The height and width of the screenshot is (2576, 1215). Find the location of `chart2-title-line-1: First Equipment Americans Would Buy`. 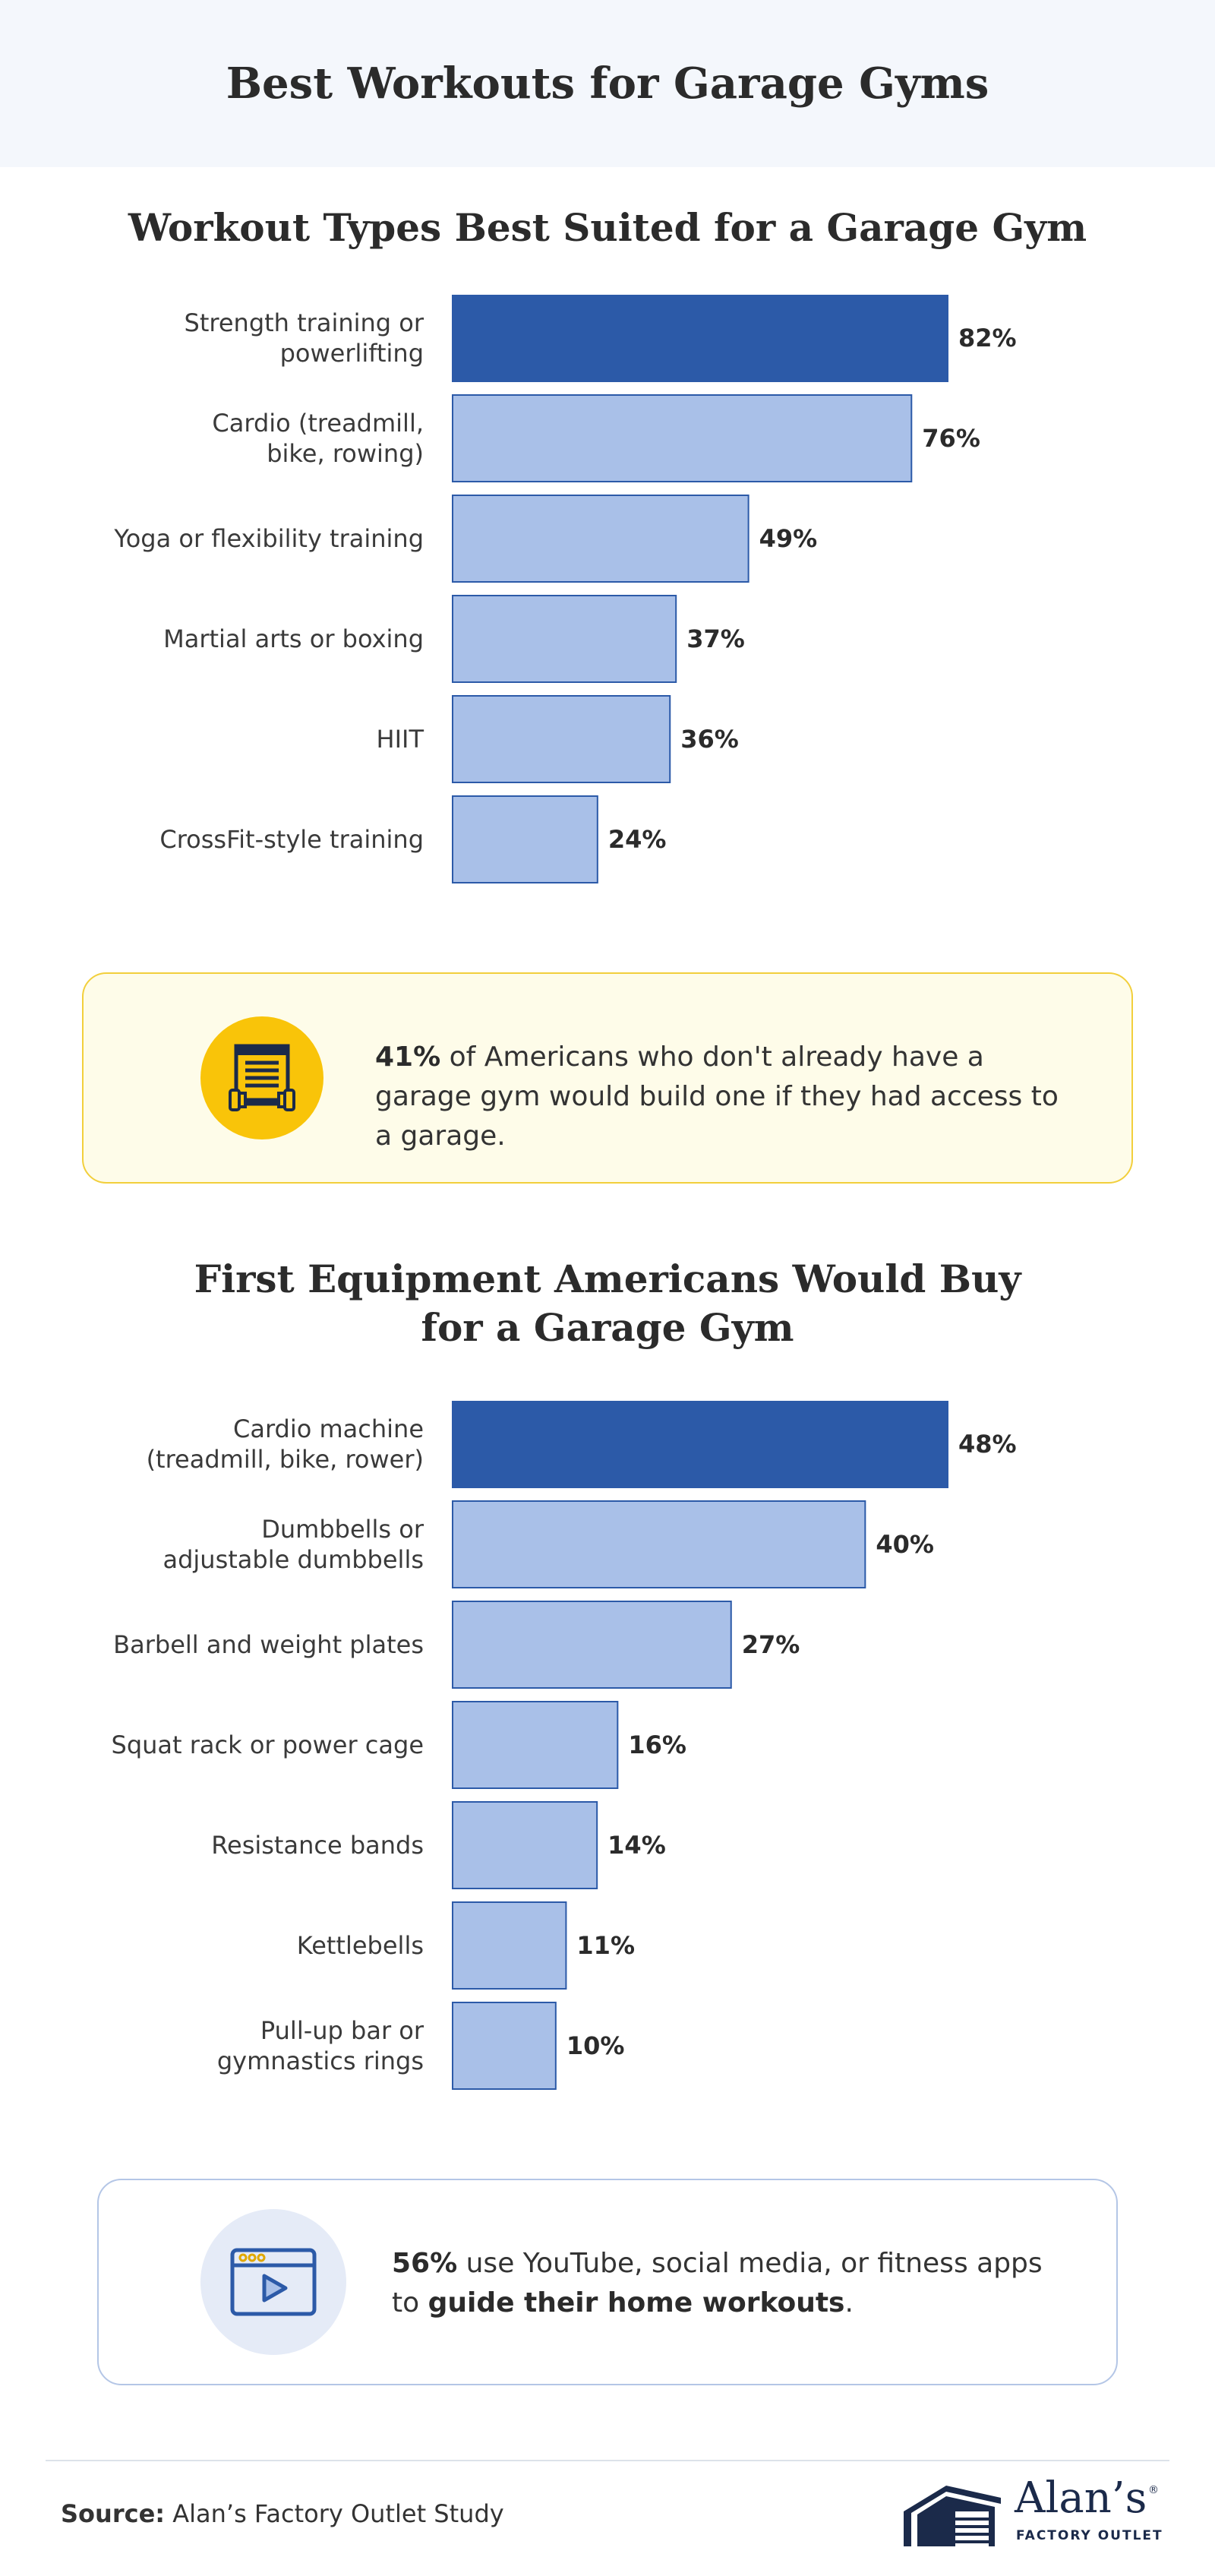

chart2-title-line-1: First Equipment Americans Would Buy is located at coordinates (607, 1278).